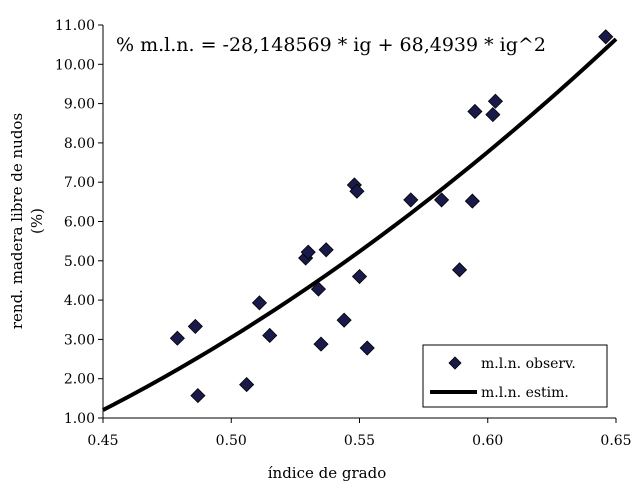 The height and width of the screenshot is (486, 643). I want to click on y-tick-label: 3.00, so click(79, 340).